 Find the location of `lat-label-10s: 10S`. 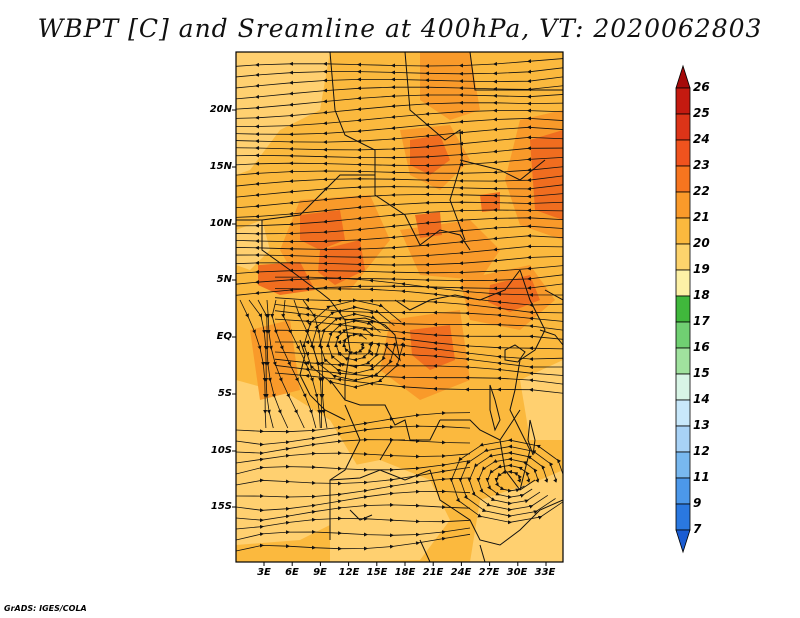

lat-label-10s: 10S is located at coordinates (221, 450).